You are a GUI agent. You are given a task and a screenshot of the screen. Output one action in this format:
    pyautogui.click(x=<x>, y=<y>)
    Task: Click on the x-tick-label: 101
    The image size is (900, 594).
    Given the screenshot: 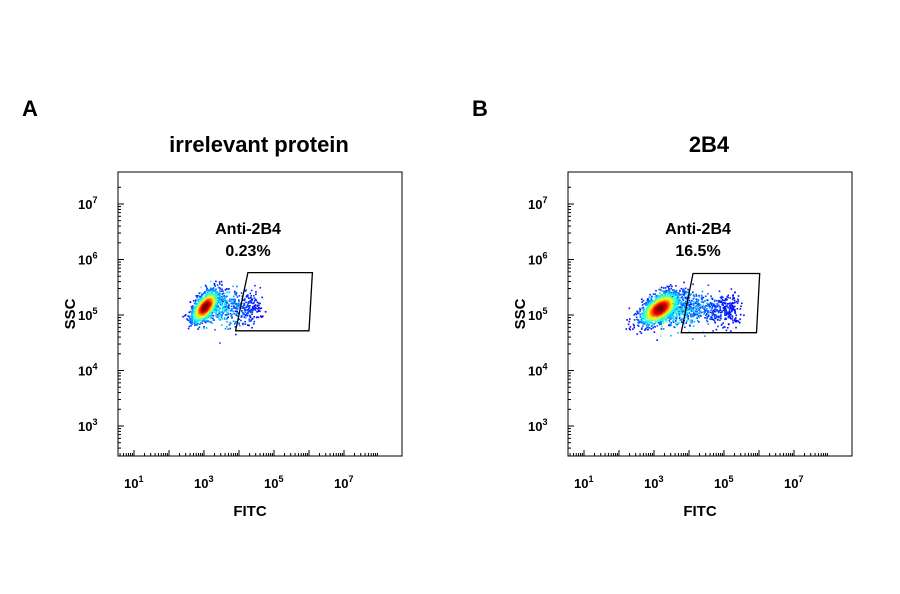 What is the action you would take?
    pyautogui.click(x=133, y=482)
    